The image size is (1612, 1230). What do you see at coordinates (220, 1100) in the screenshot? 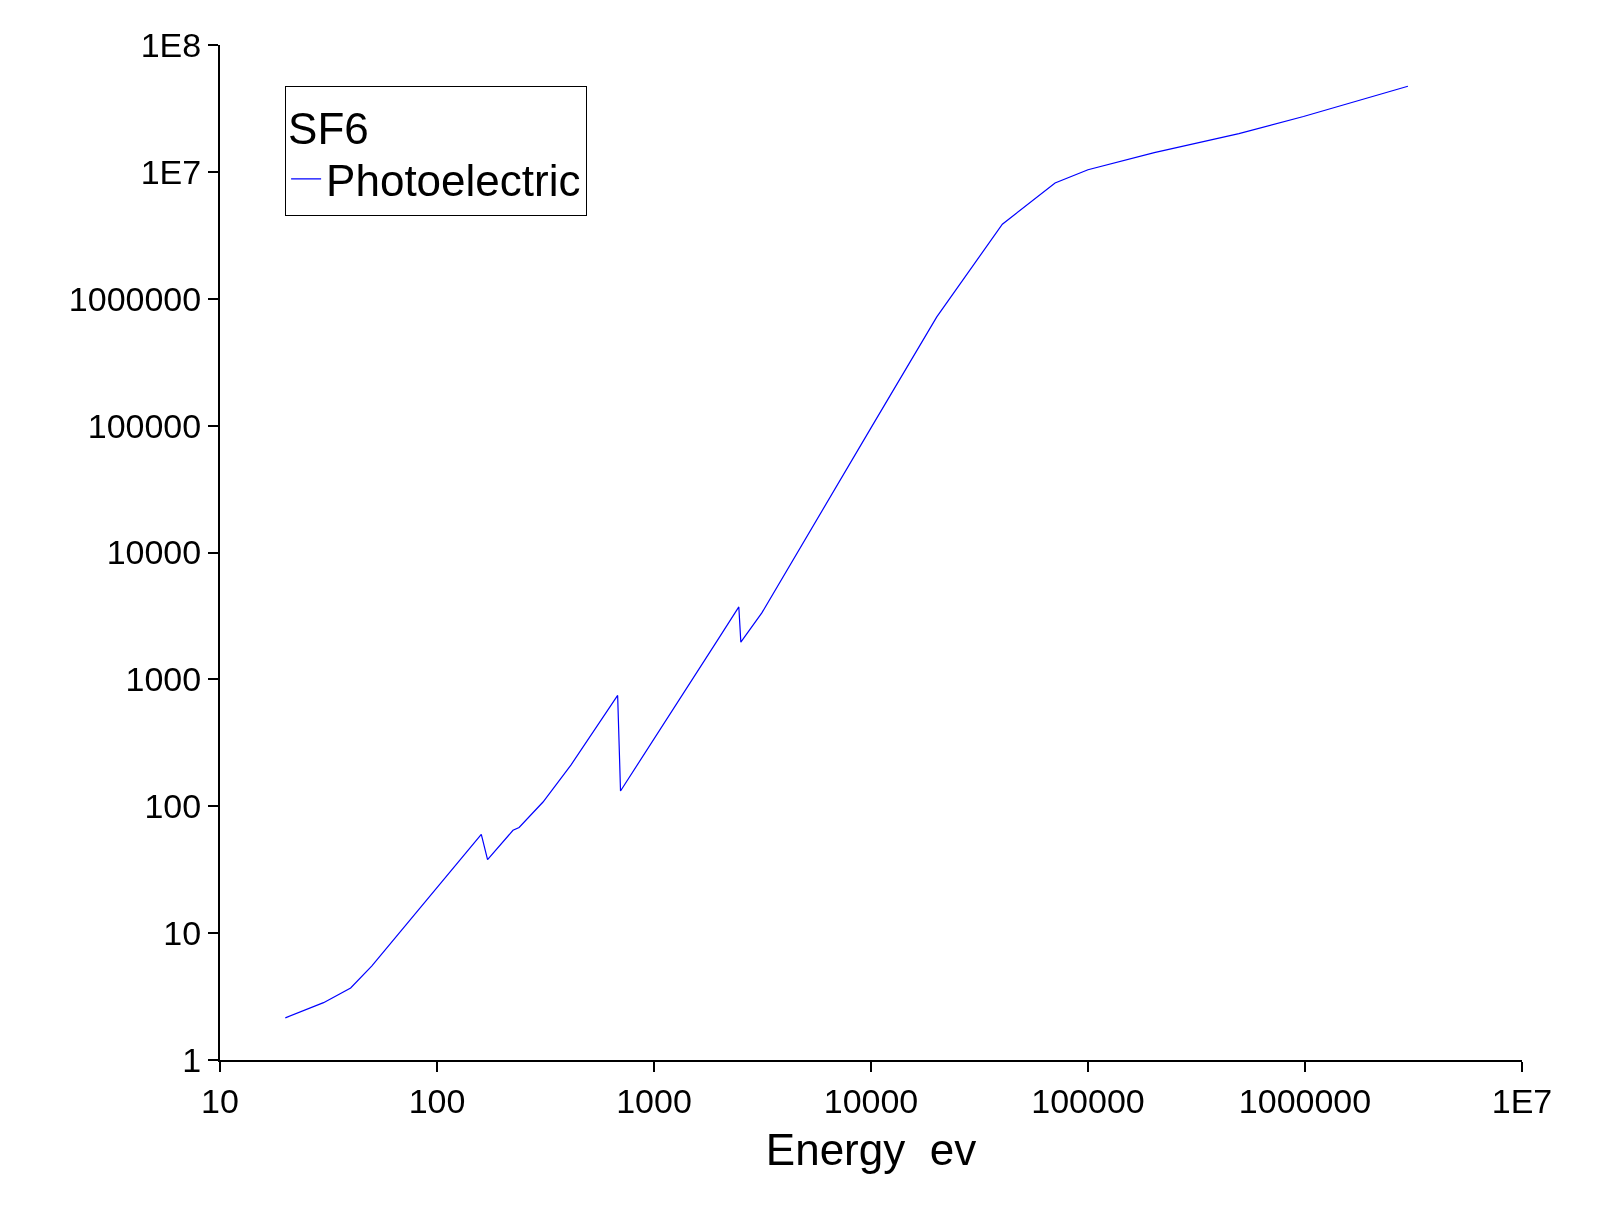
I see `x-tick-label: 10` at bounding box center [220, 1100].